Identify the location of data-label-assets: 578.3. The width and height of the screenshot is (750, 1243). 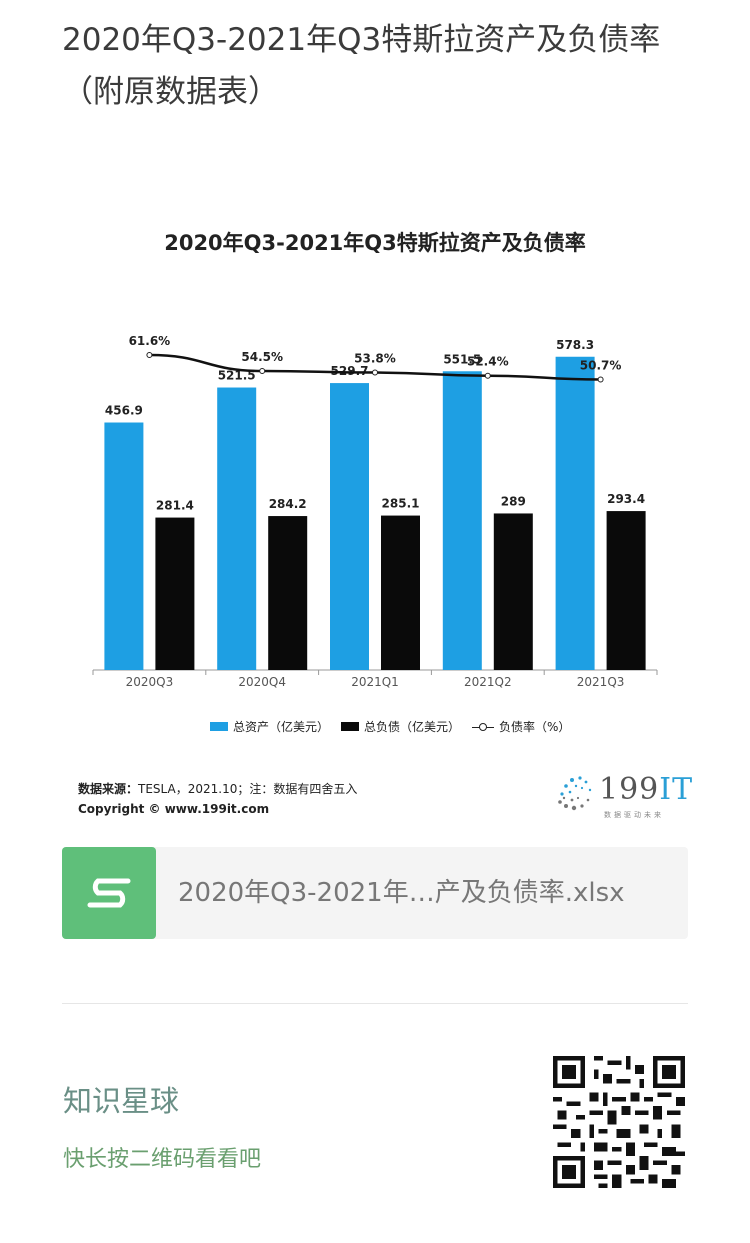
(575, 345).